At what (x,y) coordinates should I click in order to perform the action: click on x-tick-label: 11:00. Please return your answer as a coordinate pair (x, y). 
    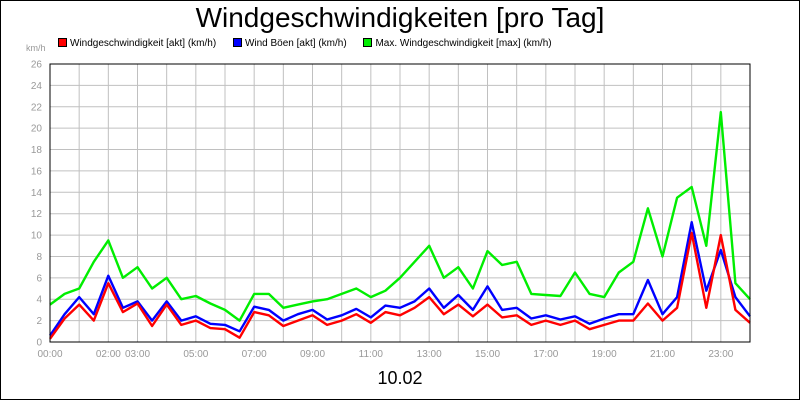
    Looking at the image, I should click on (371, 354).